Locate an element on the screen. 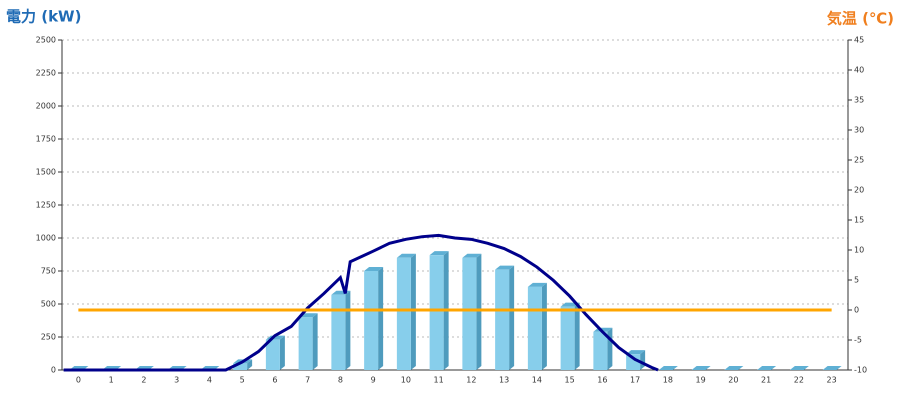  y-tick-label: 1250 is located at coordinates (46, 205).